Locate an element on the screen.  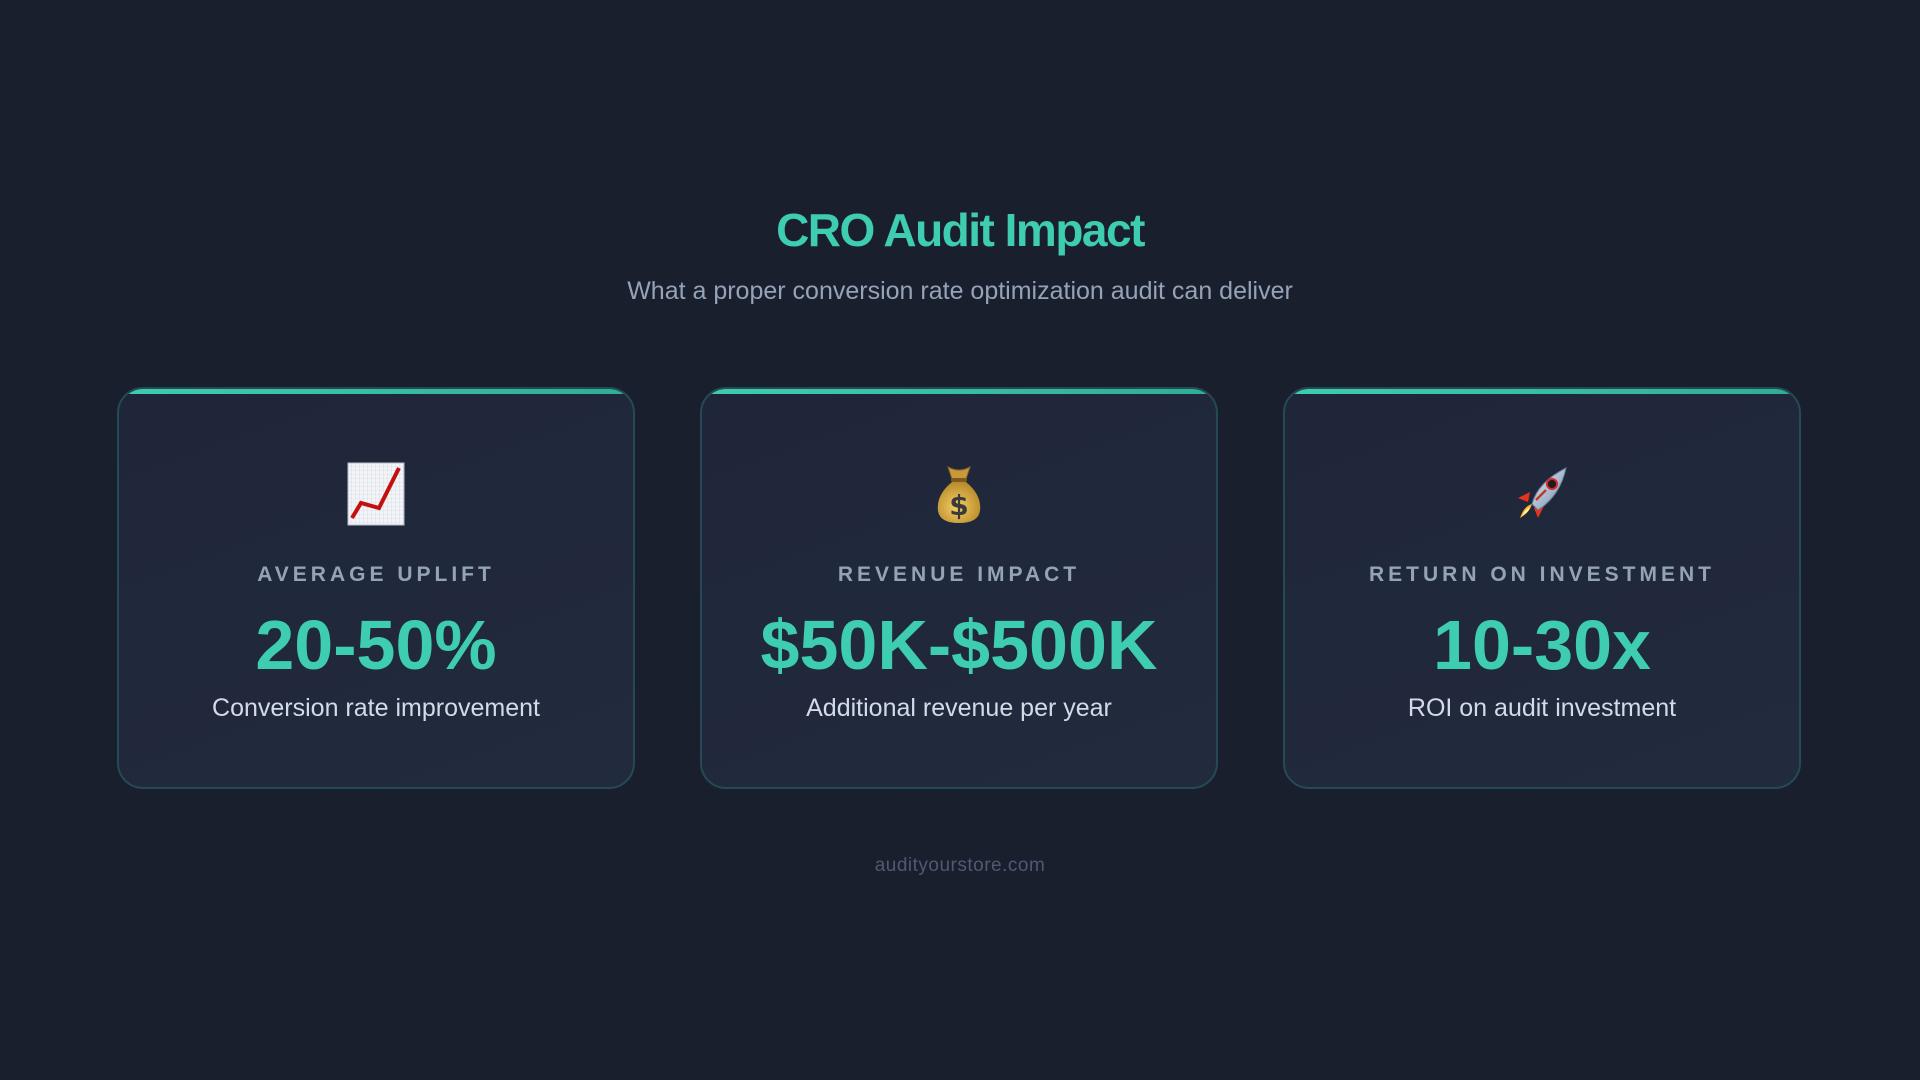
footer-site-link: audityourstore.com is located at coordinates (960, 865).